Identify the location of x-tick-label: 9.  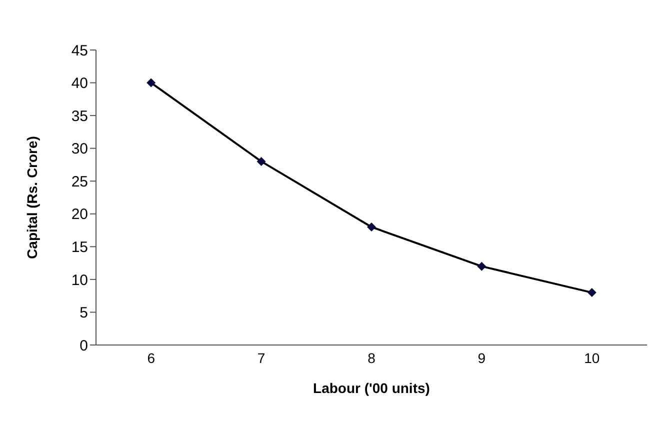
(482, 358).